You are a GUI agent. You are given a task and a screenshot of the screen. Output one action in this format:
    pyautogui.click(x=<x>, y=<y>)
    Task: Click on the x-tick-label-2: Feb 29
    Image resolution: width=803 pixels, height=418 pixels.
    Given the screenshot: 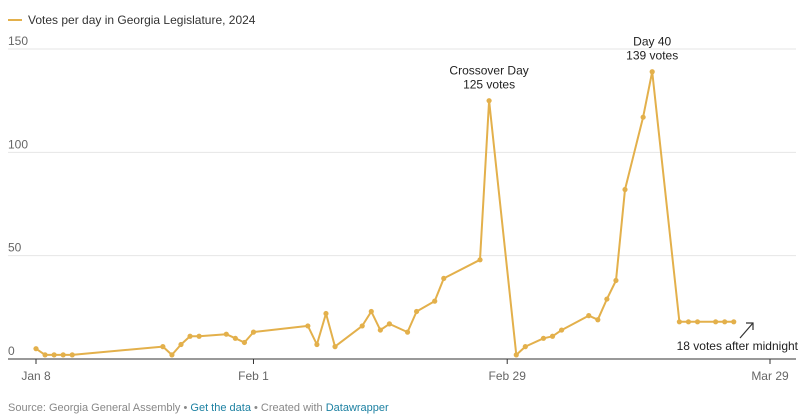 What is the action you would take?
    pyautogui.click(x=508, y=376)
    